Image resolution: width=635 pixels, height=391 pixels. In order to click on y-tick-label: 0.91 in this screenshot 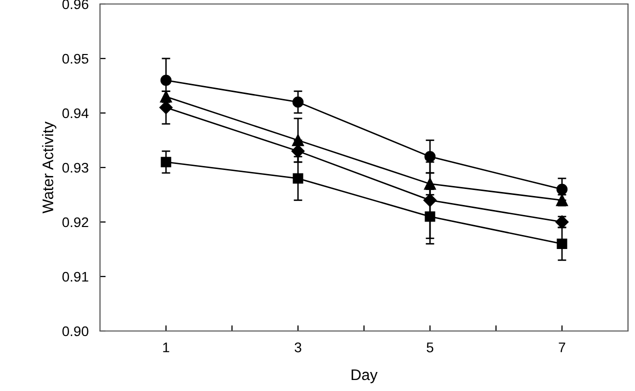, I will do `click(75, 277)`.